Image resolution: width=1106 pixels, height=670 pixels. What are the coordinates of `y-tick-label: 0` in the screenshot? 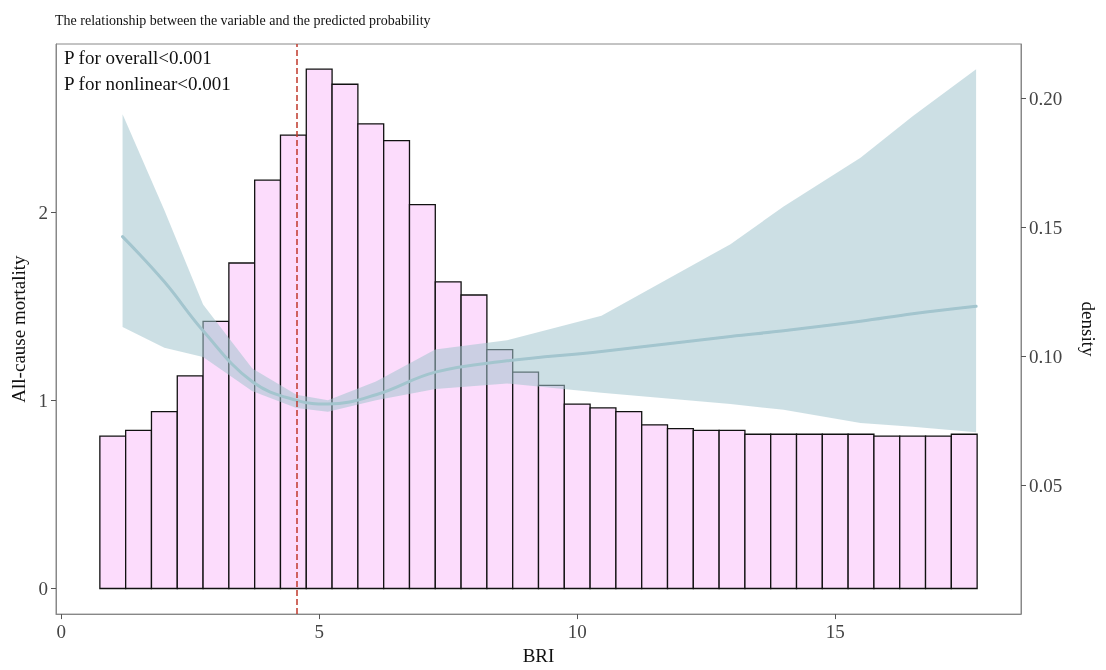 It's located at (43, 589).